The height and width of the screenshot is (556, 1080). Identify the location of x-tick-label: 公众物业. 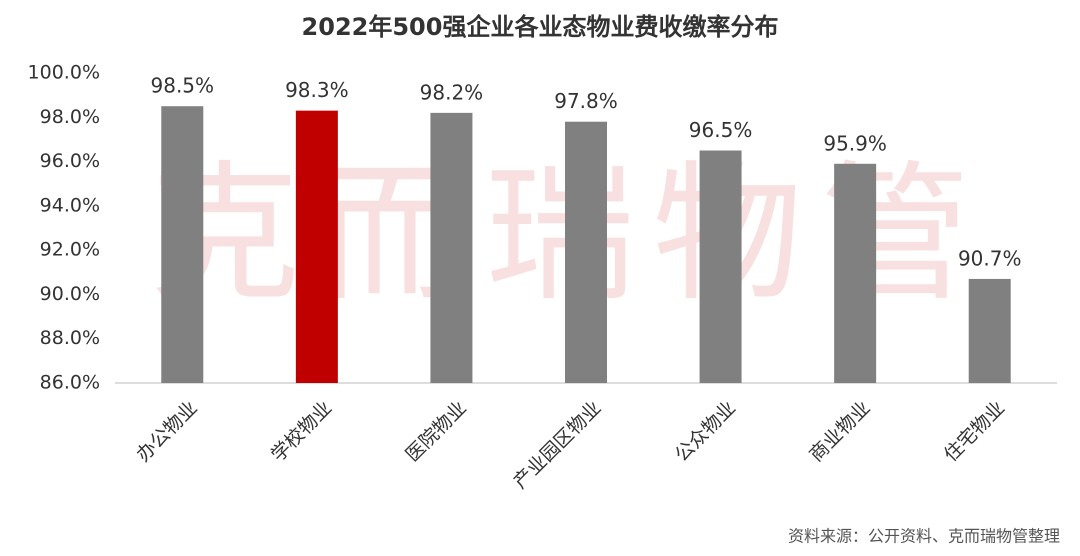
(705, 431).